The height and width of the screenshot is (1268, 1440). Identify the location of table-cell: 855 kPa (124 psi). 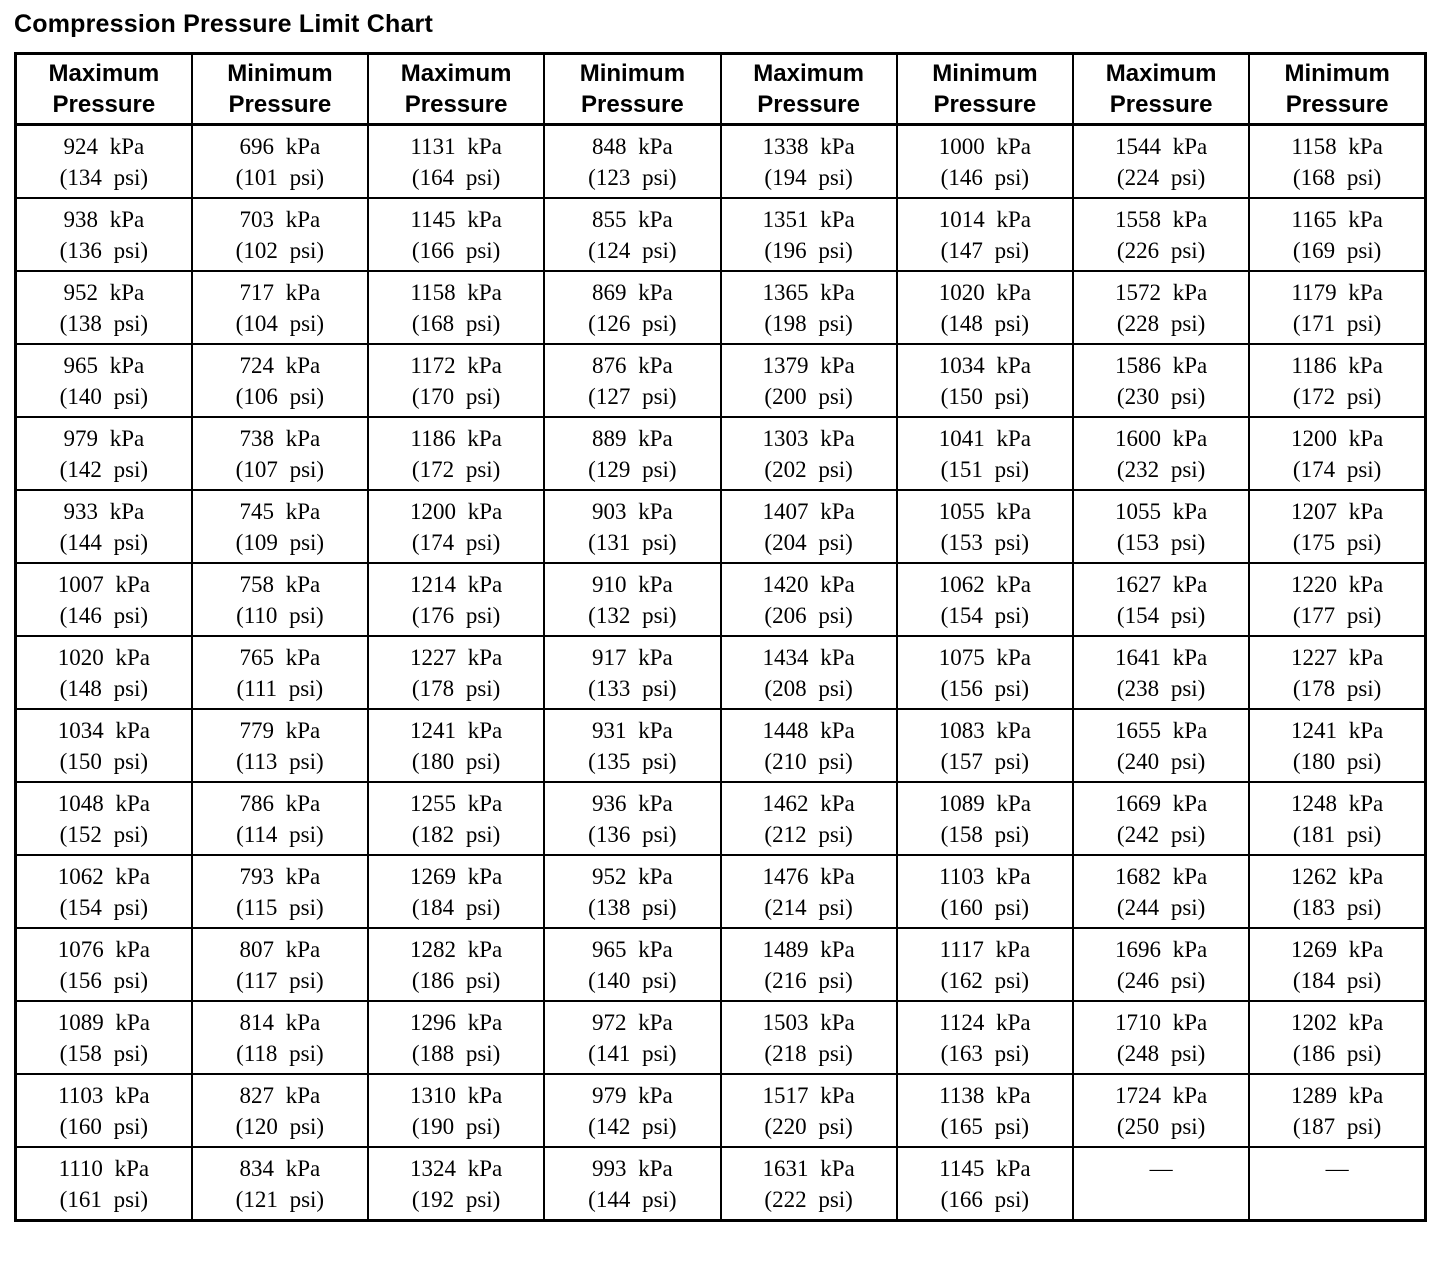
(632, 234).